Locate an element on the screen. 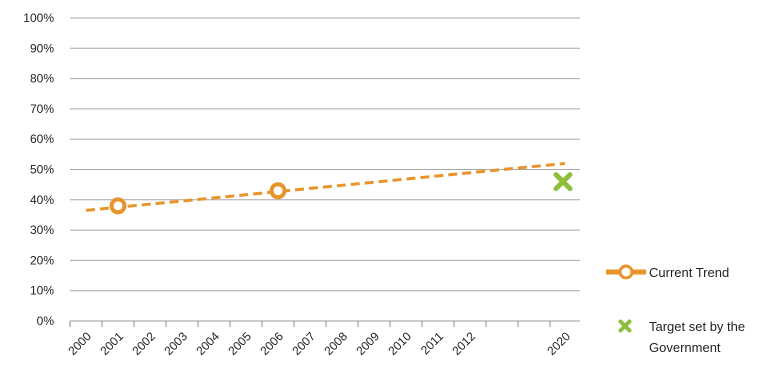  y-axis-tick-labels: 0% 10% 20% 30% 40% 50% 60% 70% 80% 90% 100% is located at coordinates (38, 169).